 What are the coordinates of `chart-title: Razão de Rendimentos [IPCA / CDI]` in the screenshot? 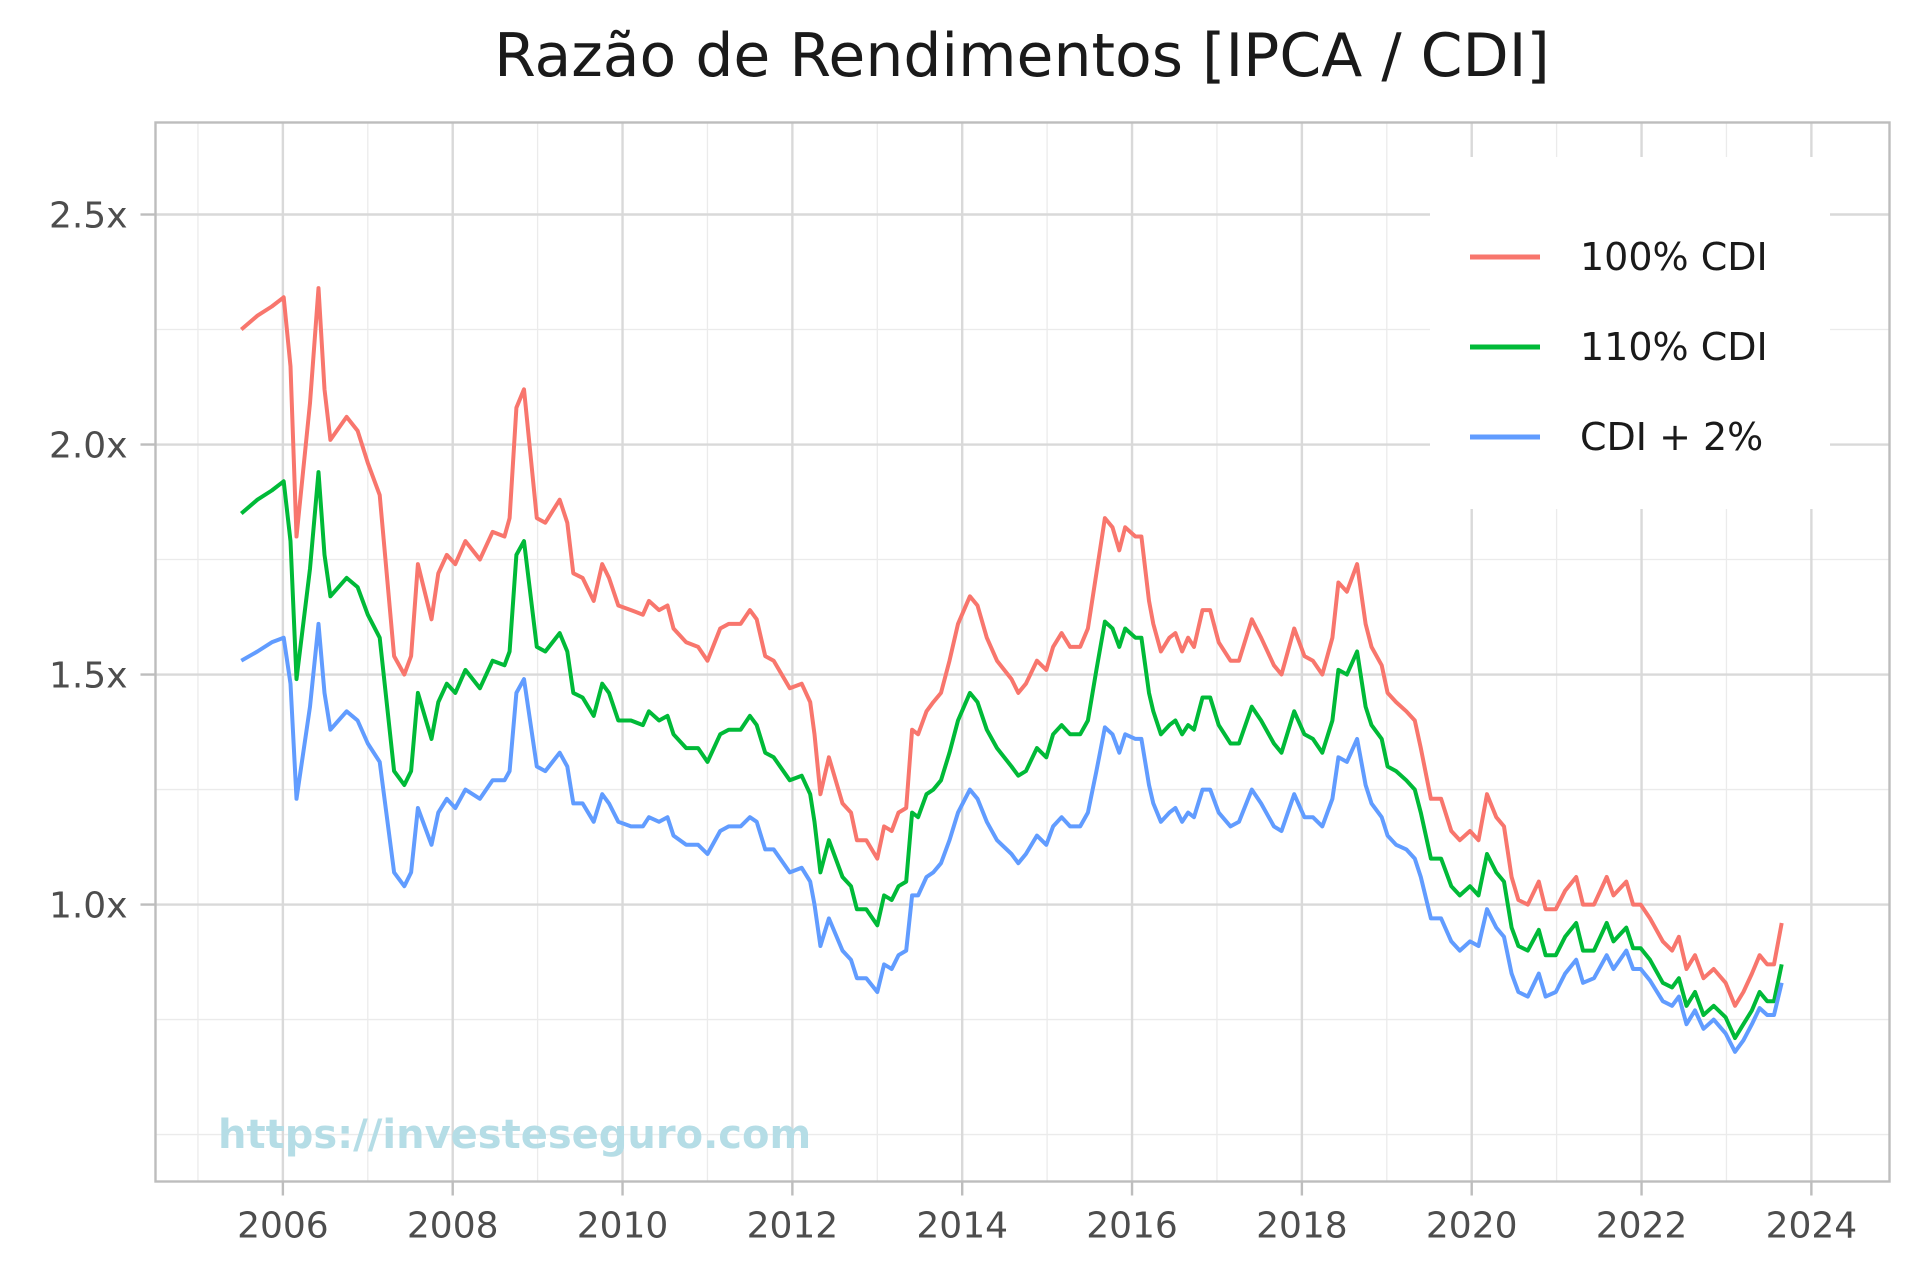 It's located at (1022, 56).